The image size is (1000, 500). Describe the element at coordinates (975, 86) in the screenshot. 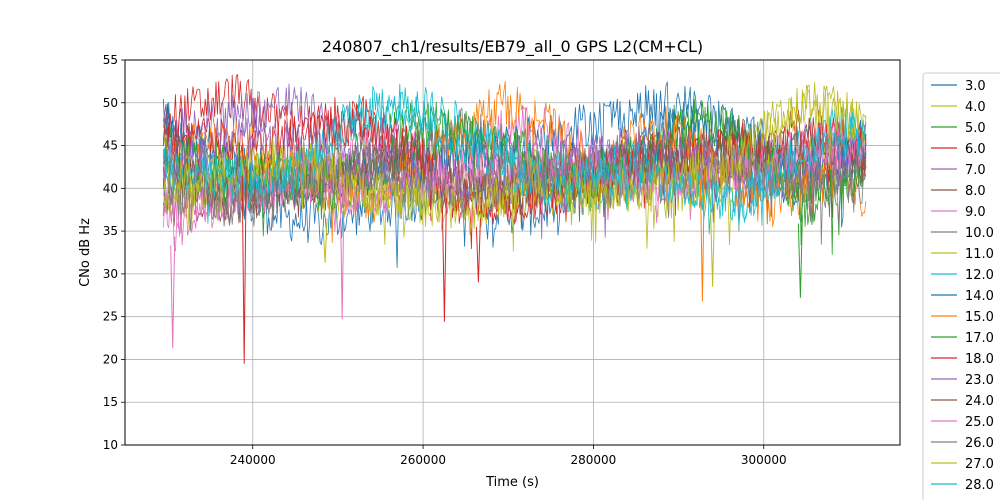

I see `legend-label: 3.0` at that location.